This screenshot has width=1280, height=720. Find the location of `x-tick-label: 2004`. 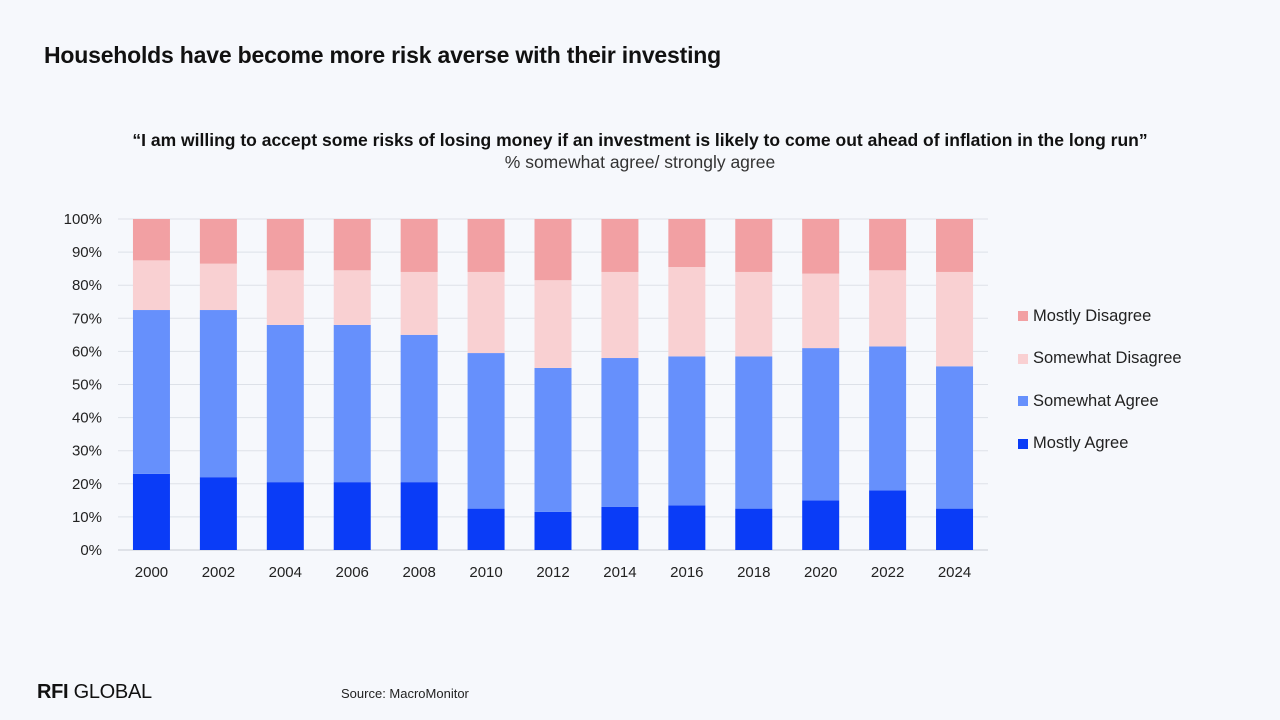

x-tick-label: 2004 is located at coordinates (285, 572).